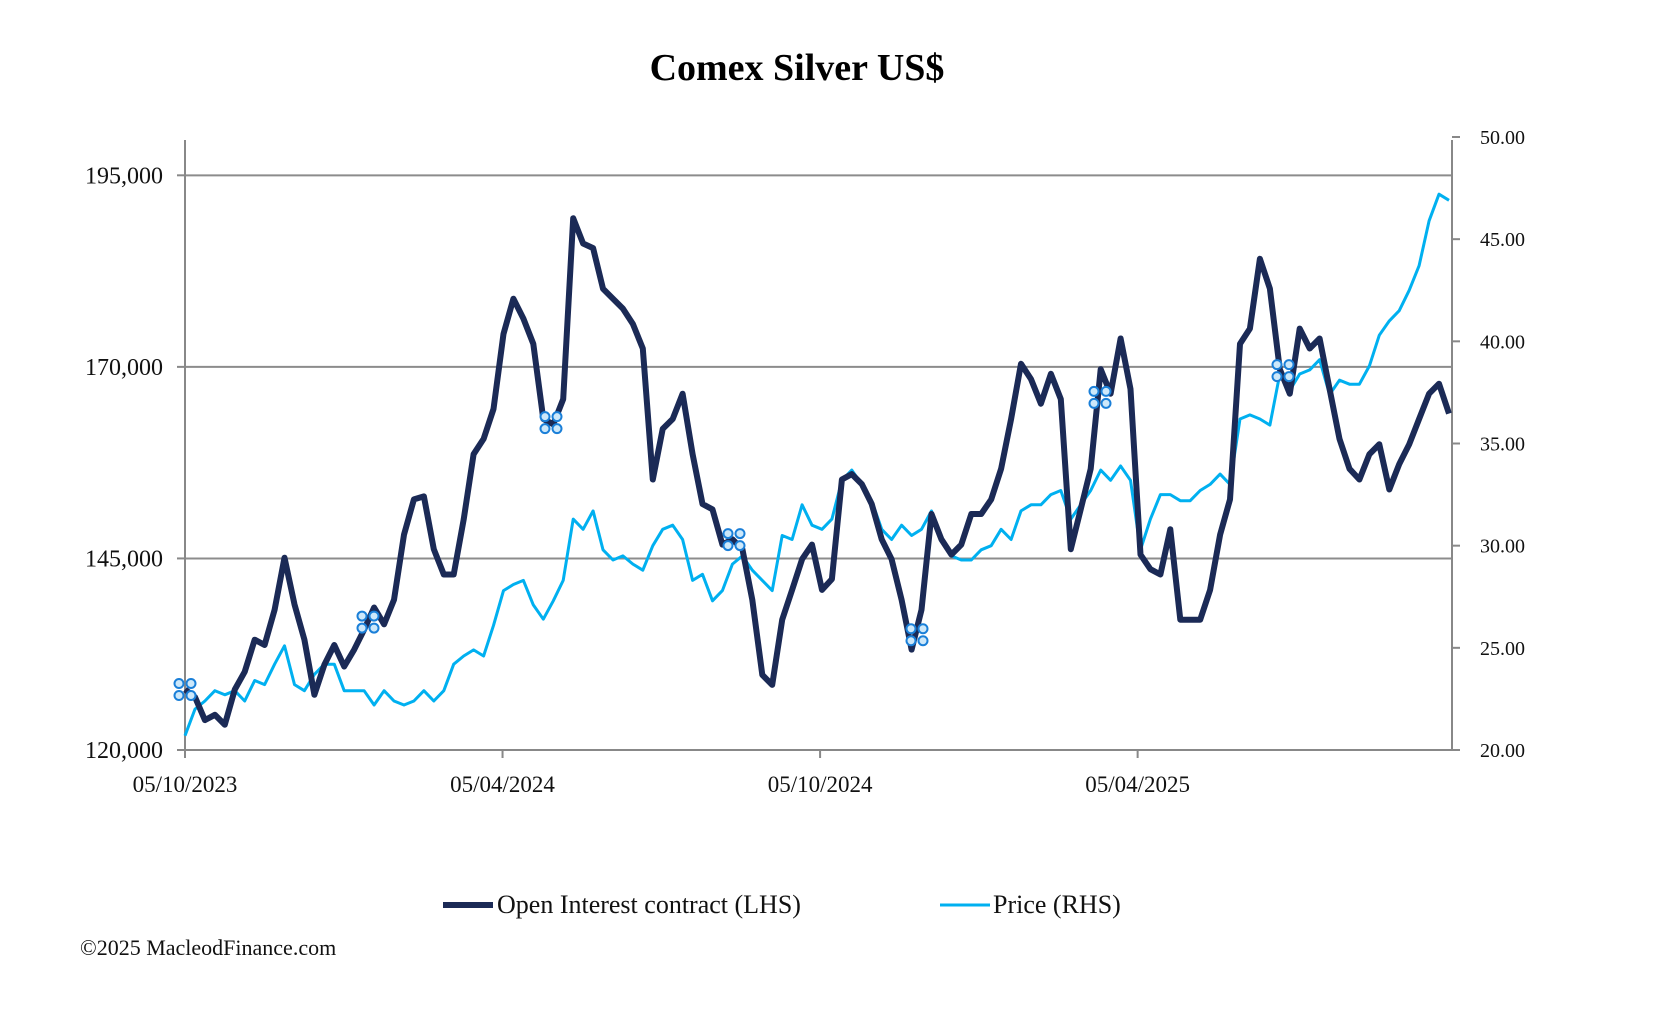 This screenshot has height=1036, width=1658. What do you see at coordinates (1502, 138) in the screenshot?
I see `right-tick-label: 50.00` at bounding box center [1502, 138].